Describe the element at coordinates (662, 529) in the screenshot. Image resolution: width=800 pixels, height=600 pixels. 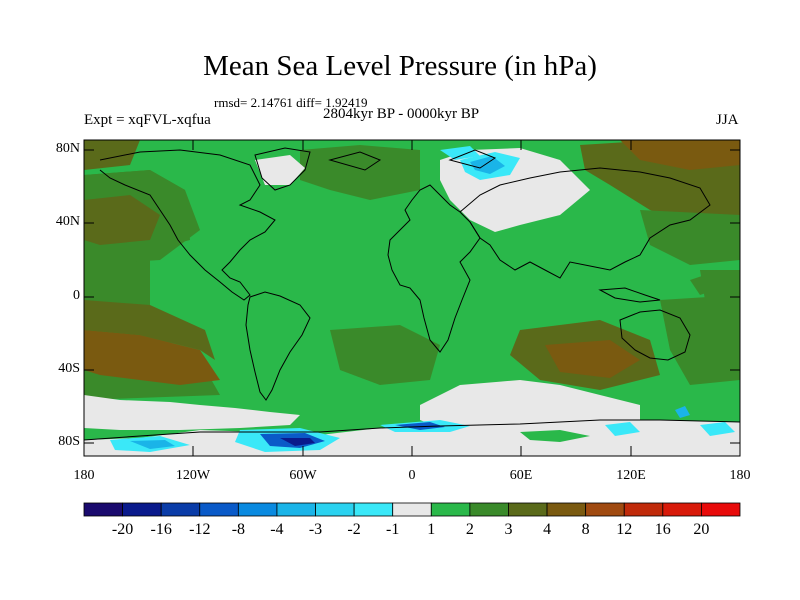
I see `colorbar-label: 16` at that location.